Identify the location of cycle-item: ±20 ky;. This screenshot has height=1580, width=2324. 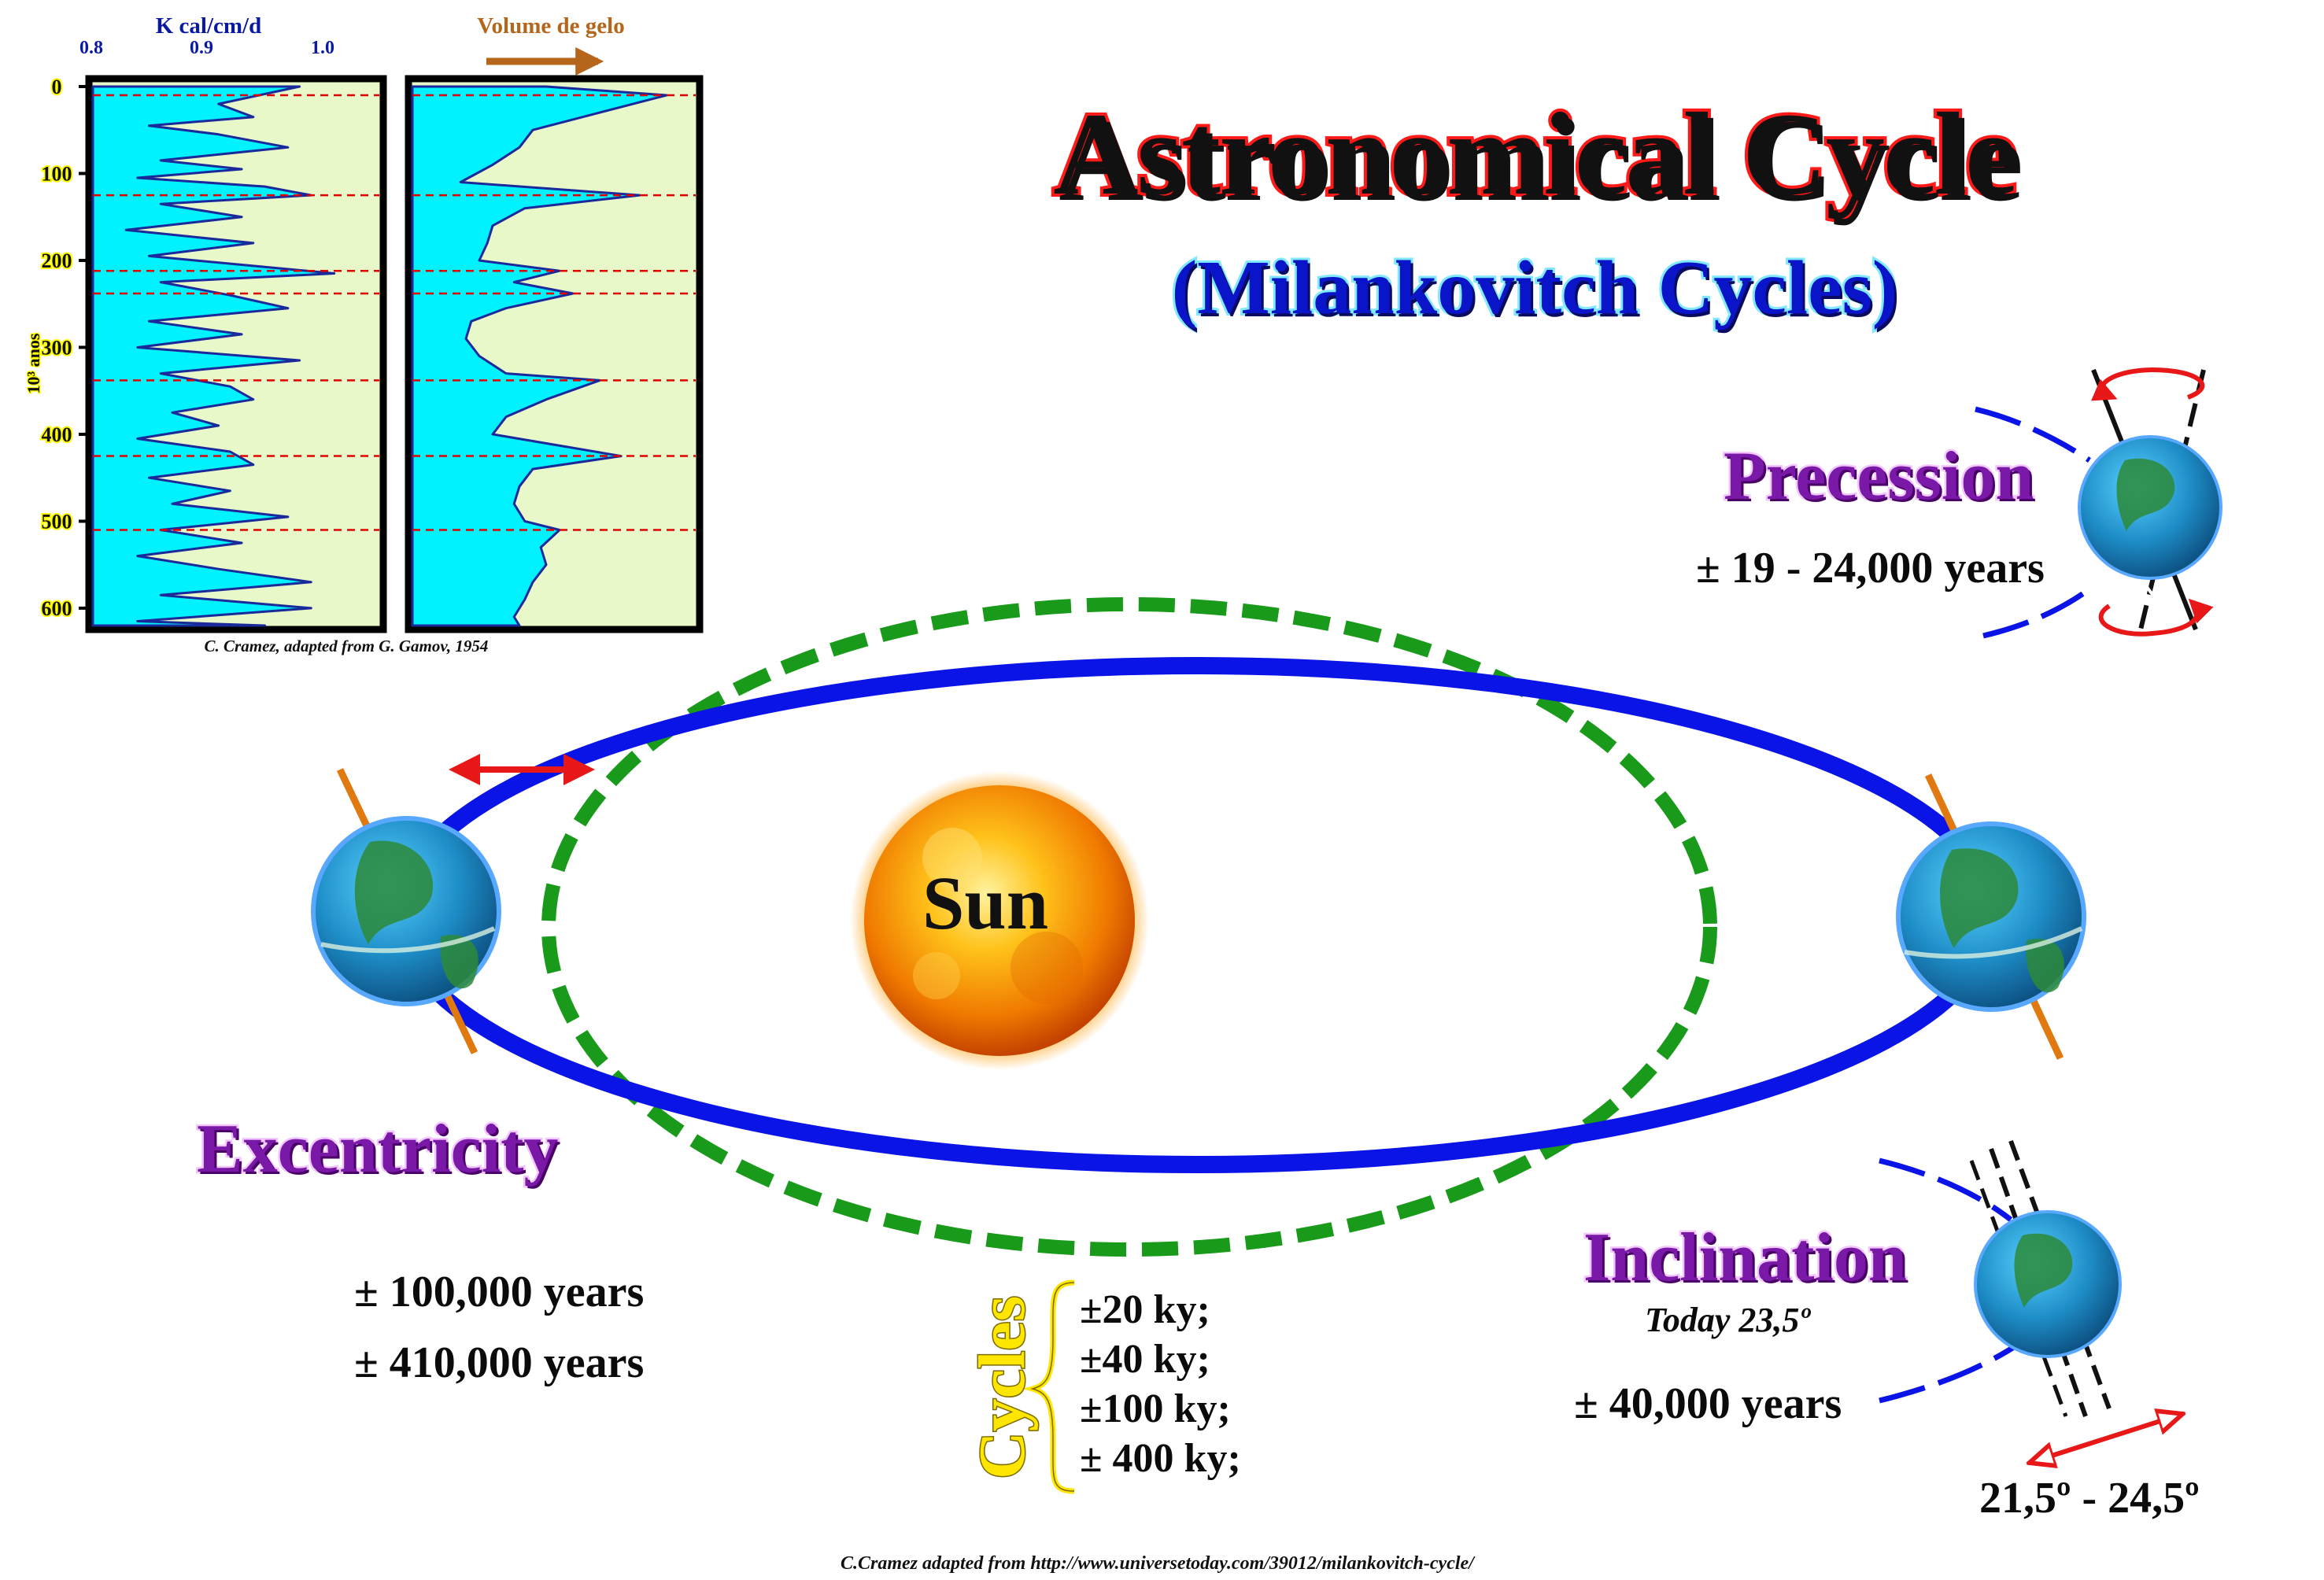
(1145, 1309).